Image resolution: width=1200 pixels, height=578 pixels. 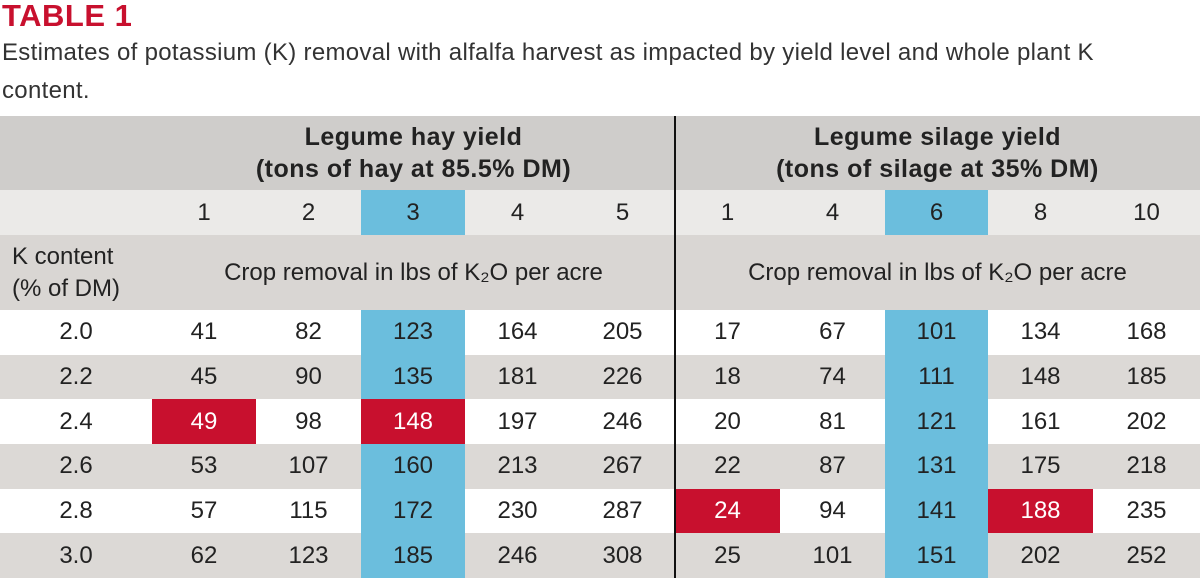 What do you see at coordinates (76, 466) in the screenshot?
I see `k-content: 2.6` at bounding box center [76, 466].